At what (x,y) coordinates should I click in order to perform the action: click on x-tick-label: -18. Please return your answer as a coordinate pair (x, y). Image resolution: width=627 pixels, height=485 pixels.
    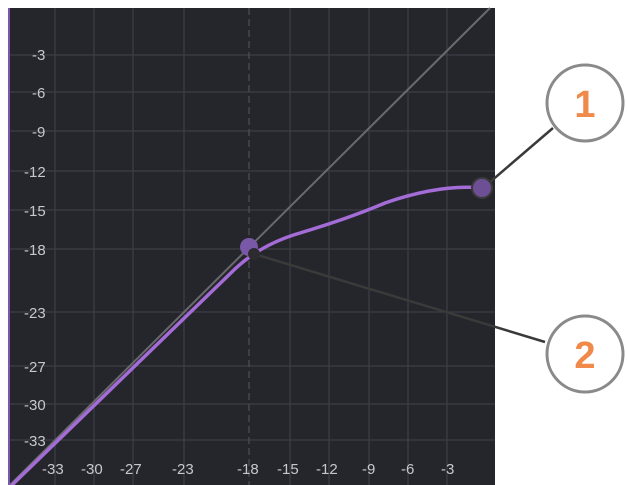
    Looking at the image, I should click on (248, 469).